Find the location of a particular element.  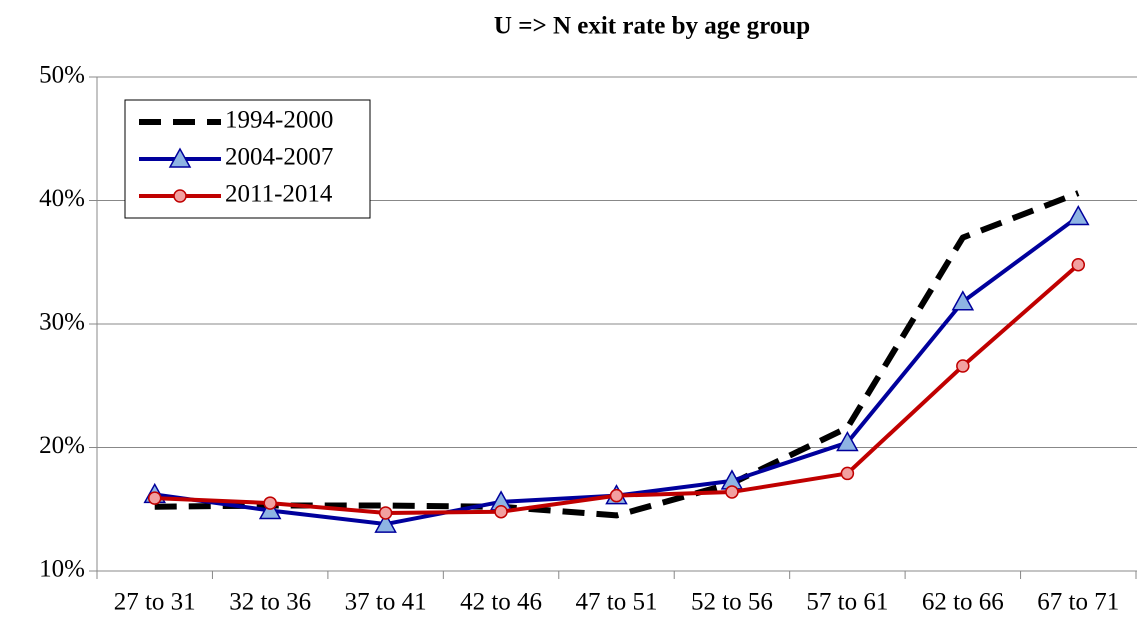

x-tick-label: 32 to 36 is located at coordinates (270, 602).